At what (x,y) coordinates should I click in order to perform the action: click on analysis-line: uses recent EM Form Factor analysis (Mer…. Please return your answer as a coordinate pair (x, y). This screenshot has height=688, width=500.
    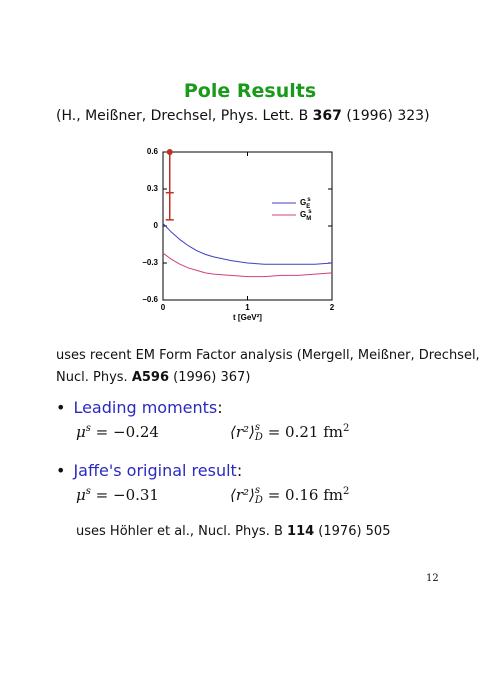
    Looking at the image, I should click on (268, 355).